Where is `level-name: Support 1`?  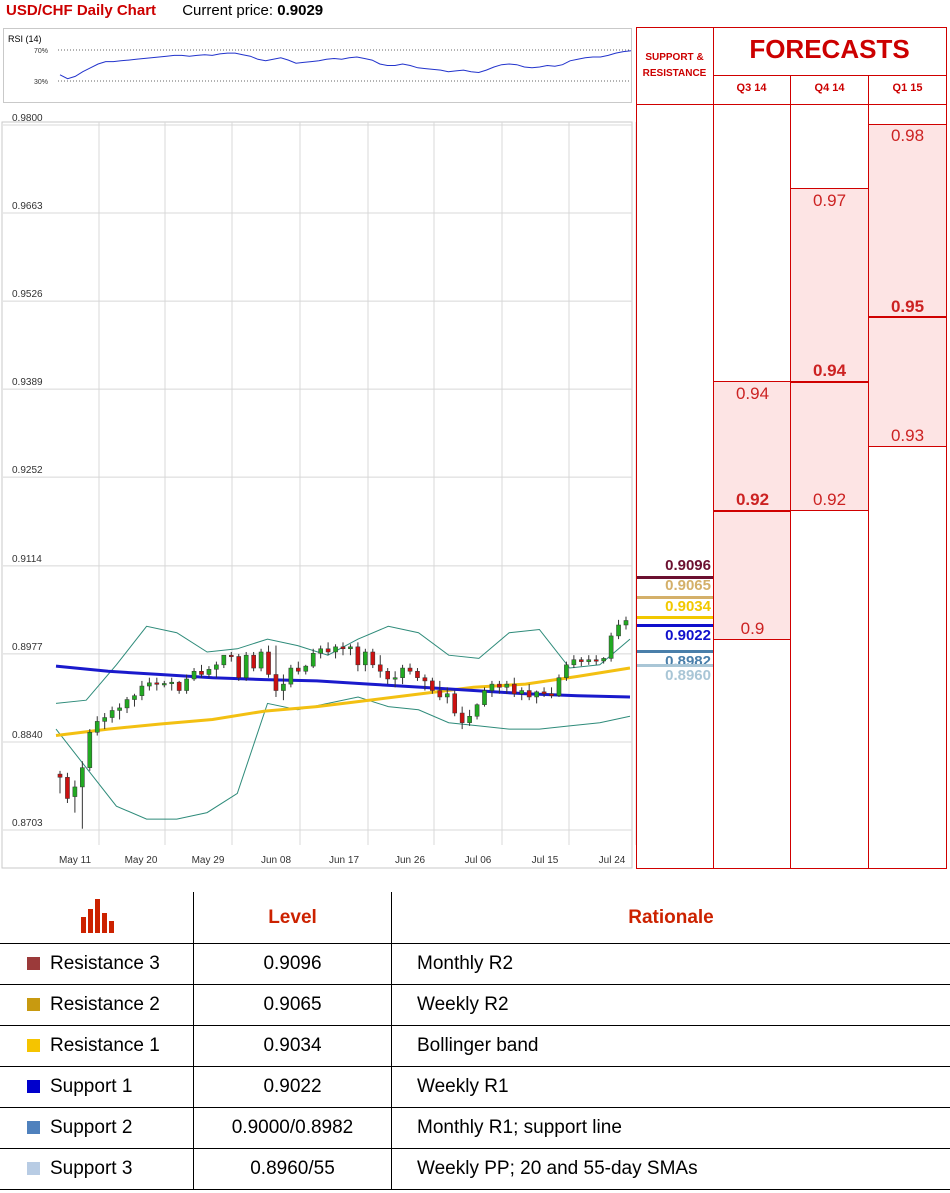 level-name: Support 1 is located at coordinates (91, 1086).